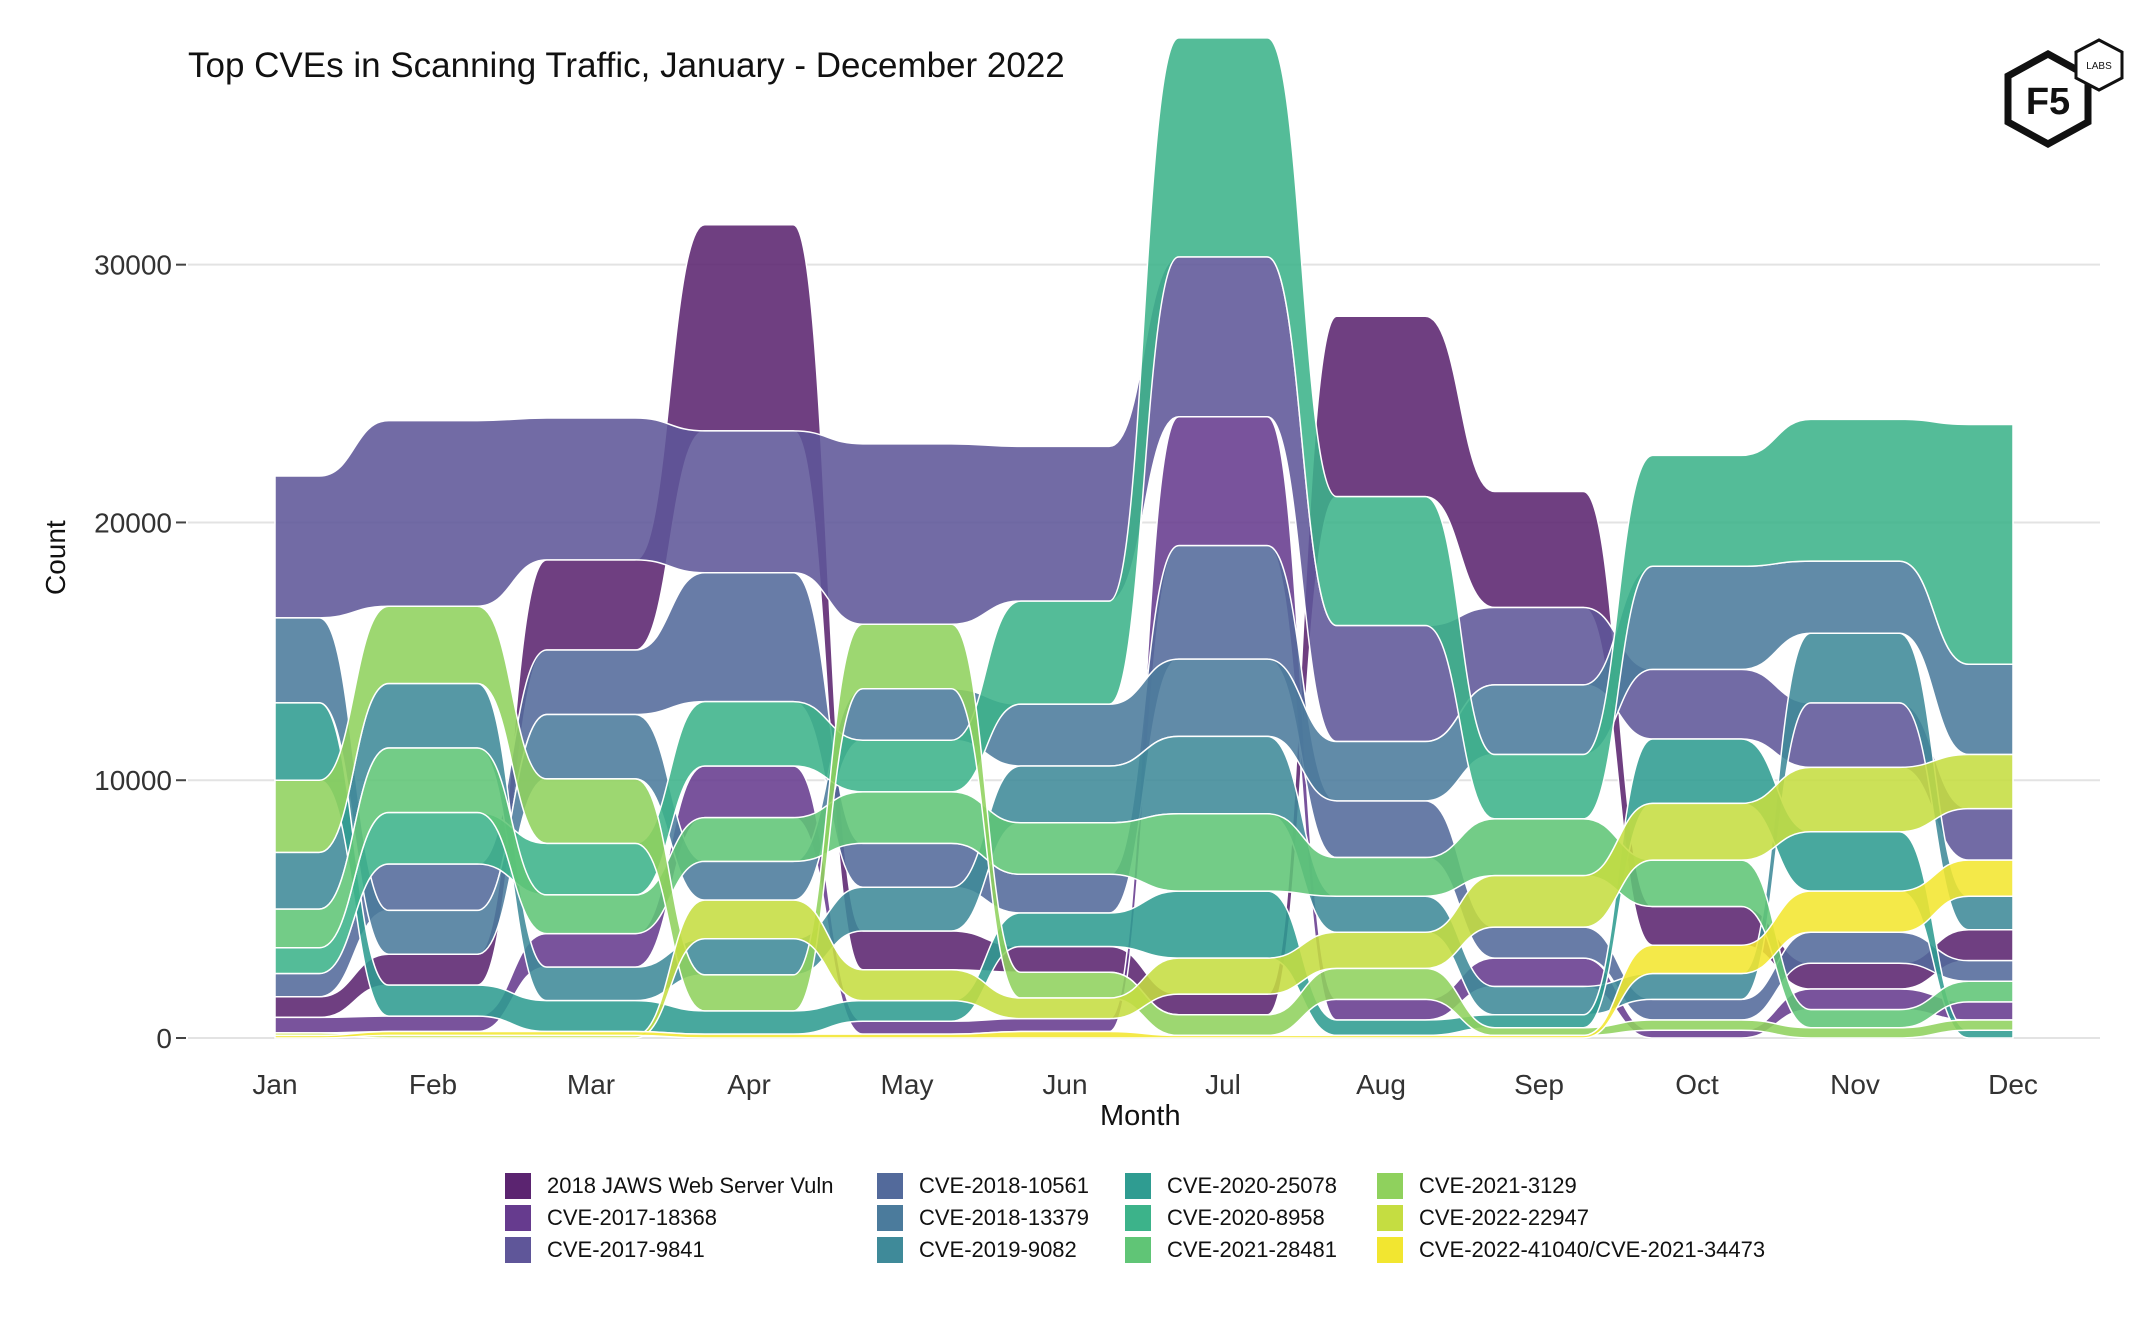 The width and height of the screenshot is (2145, 1341). Describe the element at coordinates (1223, 1084) in the screenshot. I see `x-tick-label: Jul` at that location.